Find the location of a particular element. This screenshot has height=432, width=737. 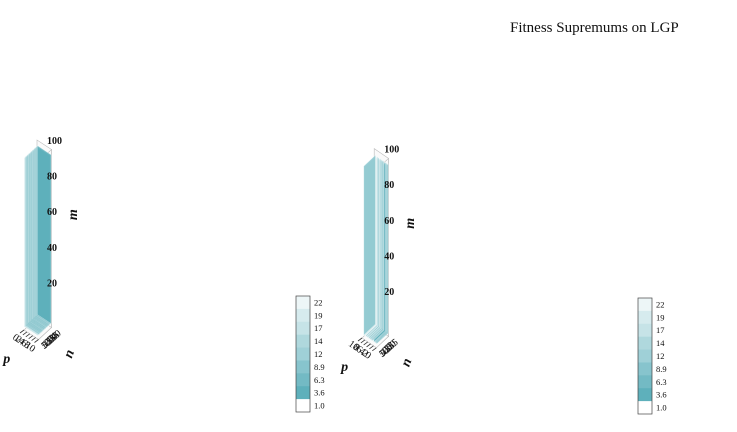

figure-title: Fitness Supremums on LGP is located at coordinates (594, 28).